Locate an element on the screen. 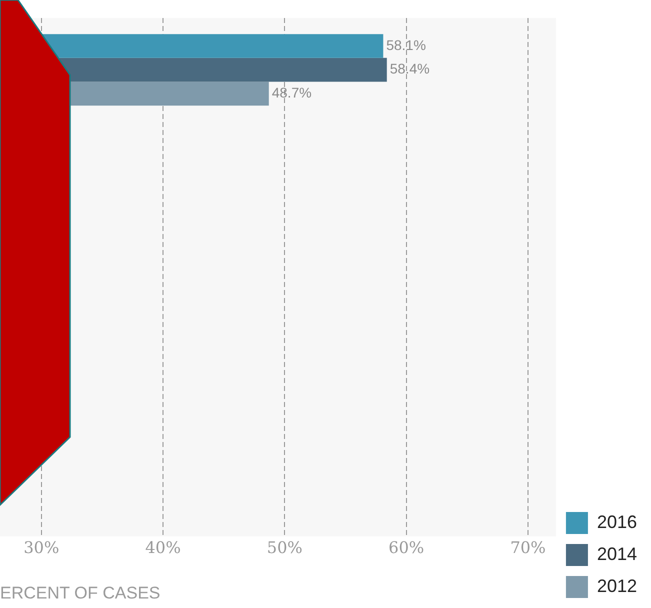 This screenshot has width=651, height=608. x-tick-label: 70% is located at coordinates (528, 548).